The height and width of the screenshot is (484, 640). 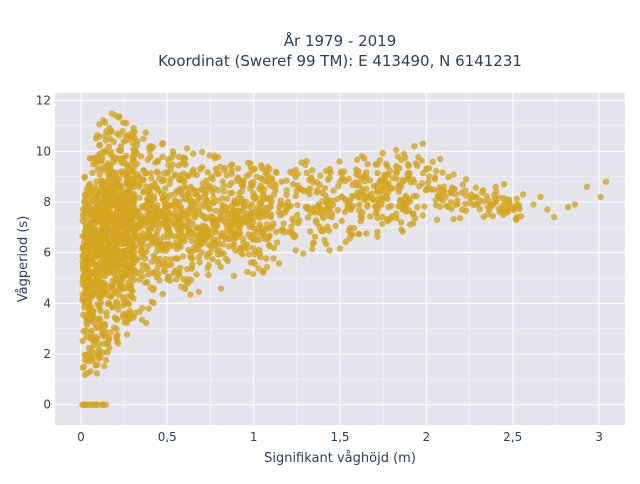 What do you see at coordinates (427, 437) in the screenshot?
I see `x-tick-label: 2` at bounding box center [427, 437].